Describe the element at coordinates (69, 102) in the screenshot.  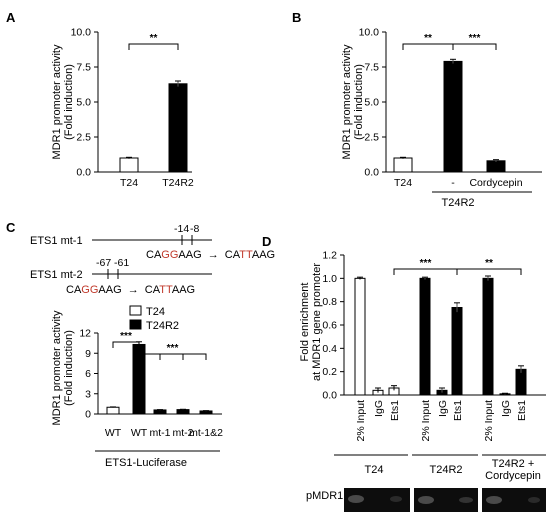
I see `ylabel-a-2: (Fold induction)` at that location.